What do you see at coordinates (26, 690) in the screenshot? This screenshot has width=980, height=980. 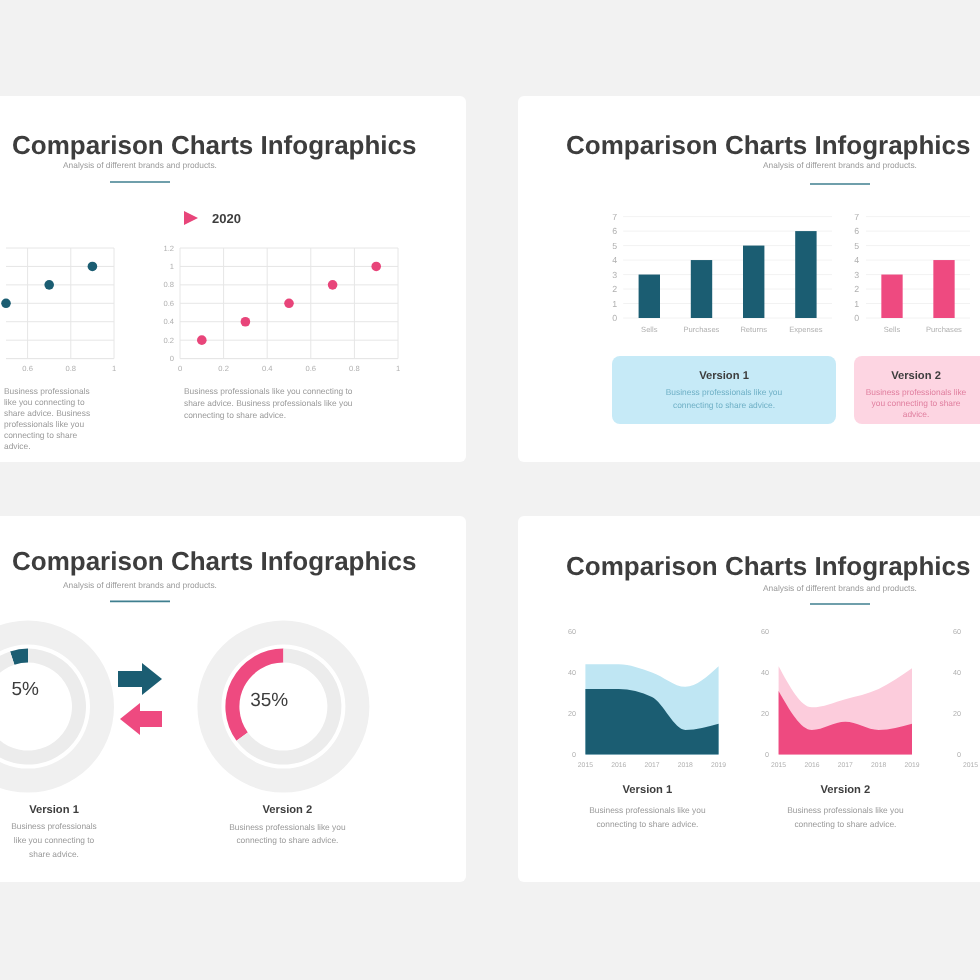 I see `data-label: 5%` at bounding box center [26, 690].